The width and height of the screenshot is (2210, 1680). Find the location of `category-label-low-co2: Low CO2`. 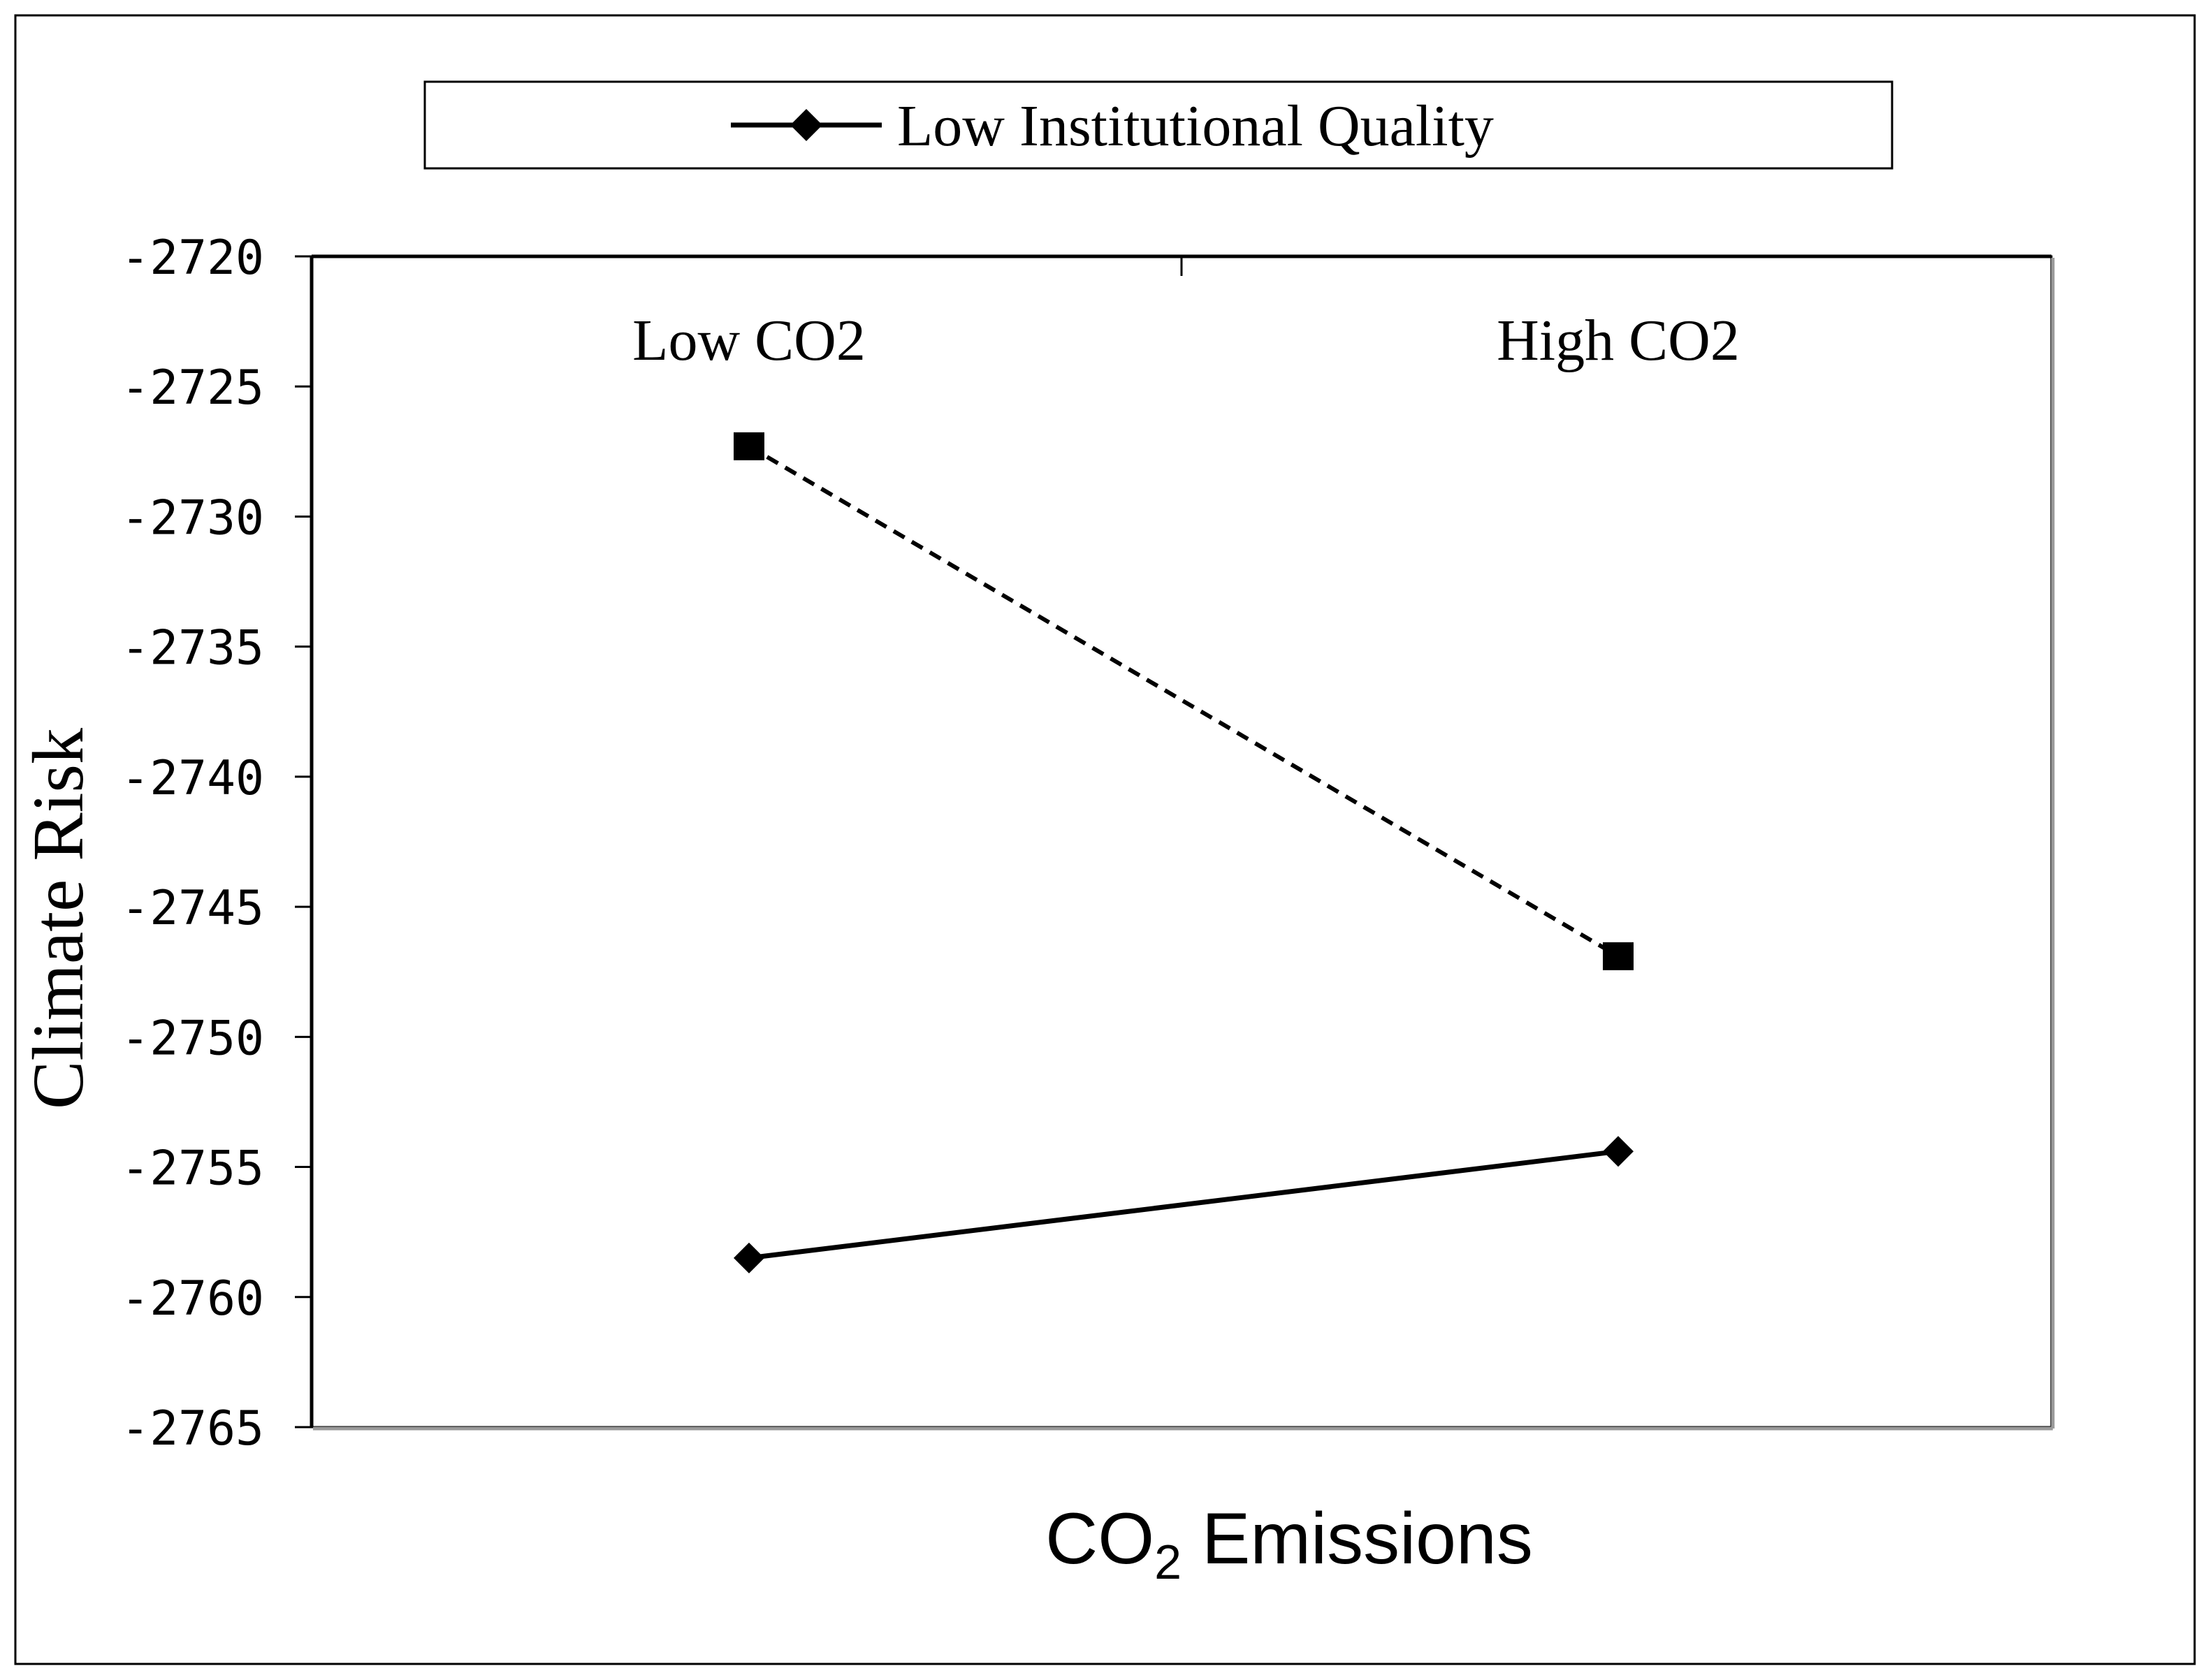

category-label-low-co2: Low CO2 is located at coordinates (749, 340).